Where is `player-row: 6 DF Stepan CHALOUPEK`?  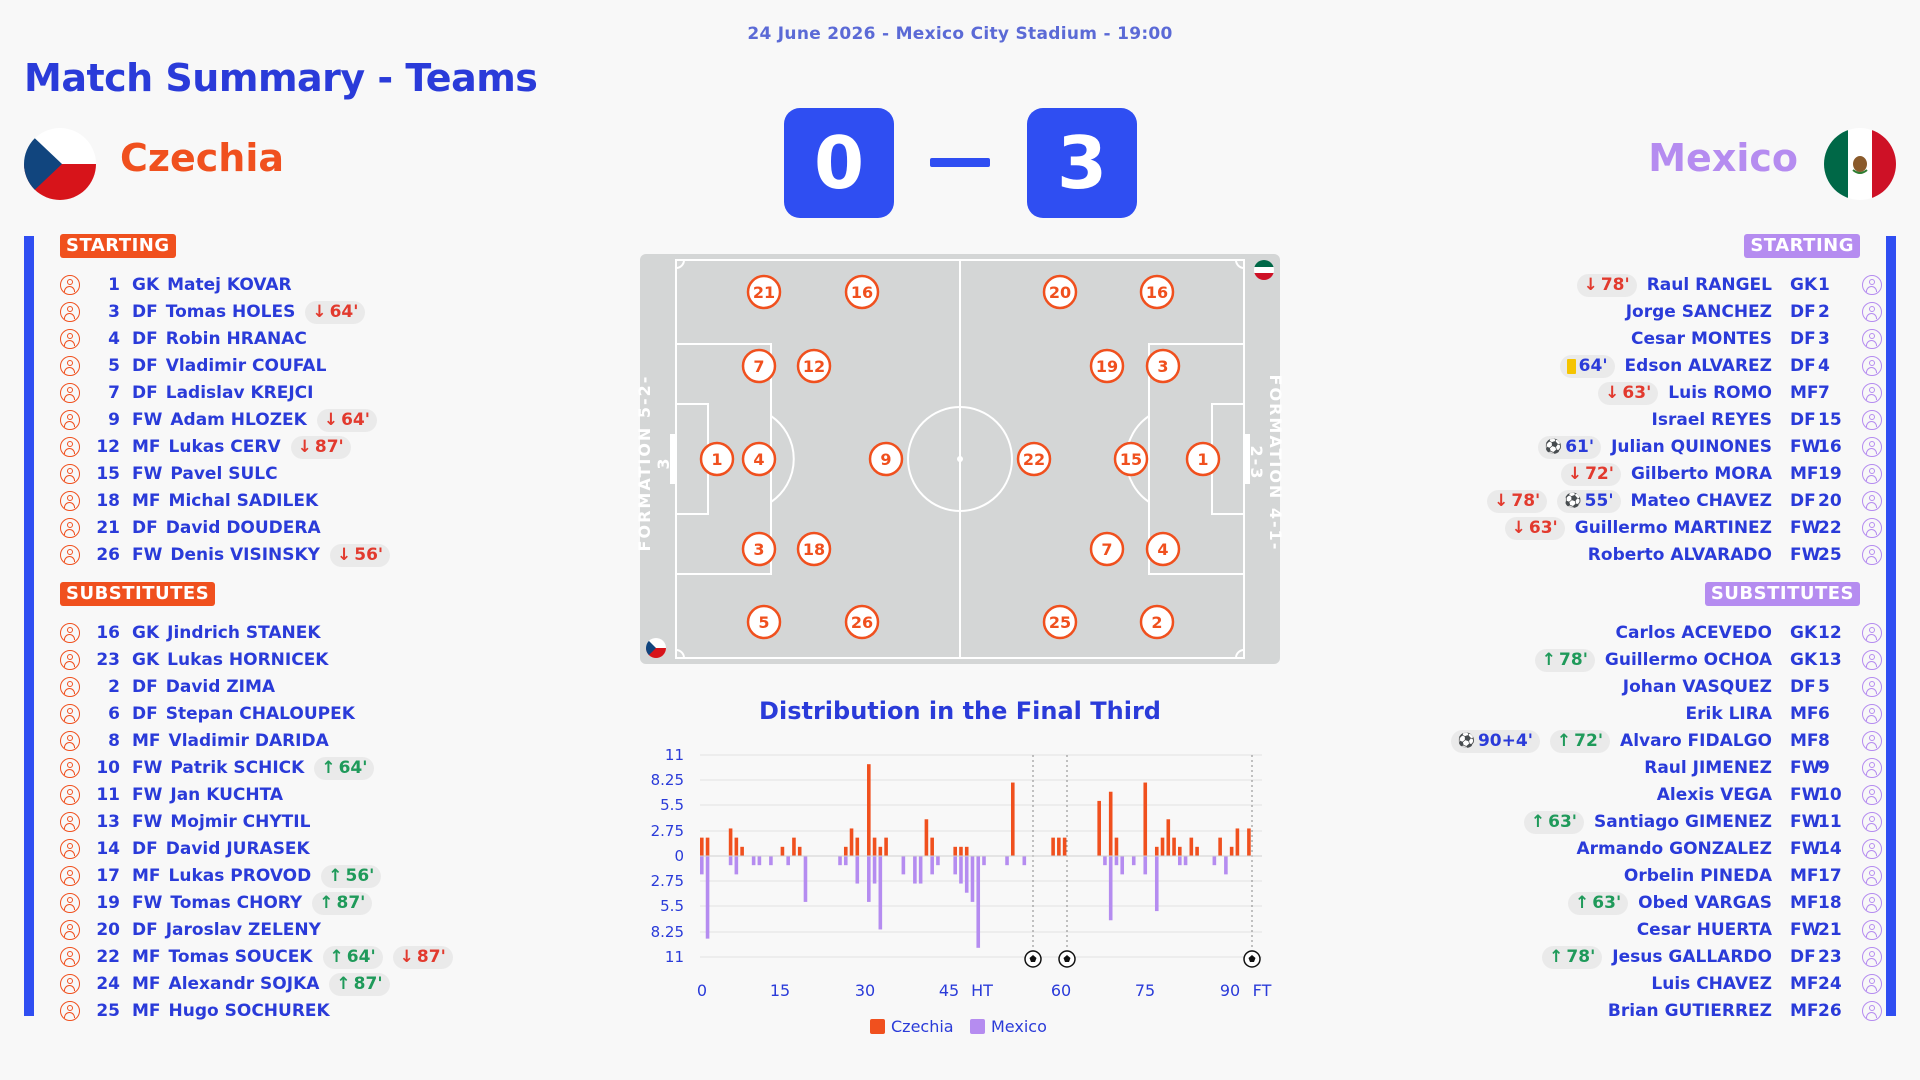
player-row: 6 DF Stepan CHALOUPEK is located at coordinates (207, 714).